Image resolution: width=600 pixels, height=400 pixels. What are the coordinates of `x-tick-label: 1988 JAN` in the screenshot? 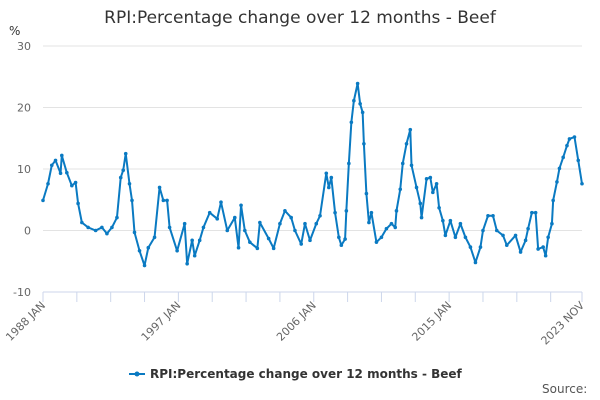 It's located at (25, 321).